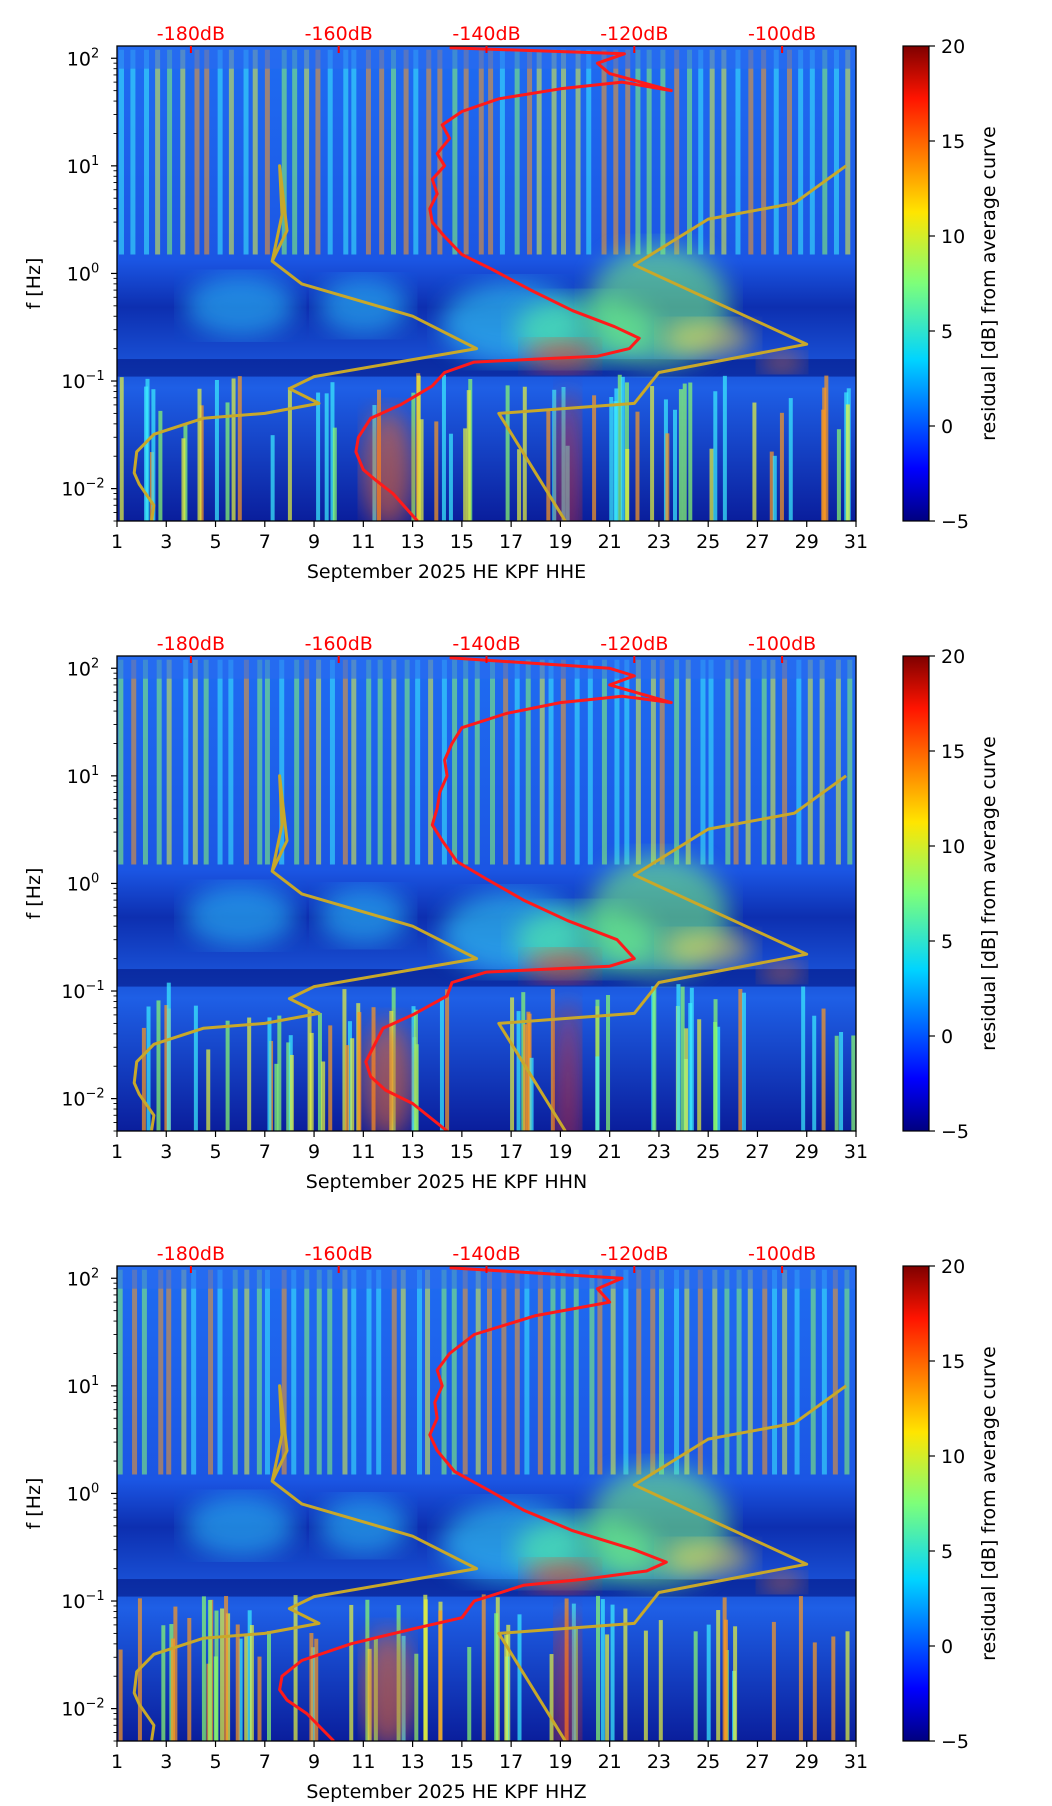 This screenshot has height=1806, width=1052. Describe the element at coordinates (947, 1647) in the screenshot. I see `colorbar-tick-label: 0` at that location.